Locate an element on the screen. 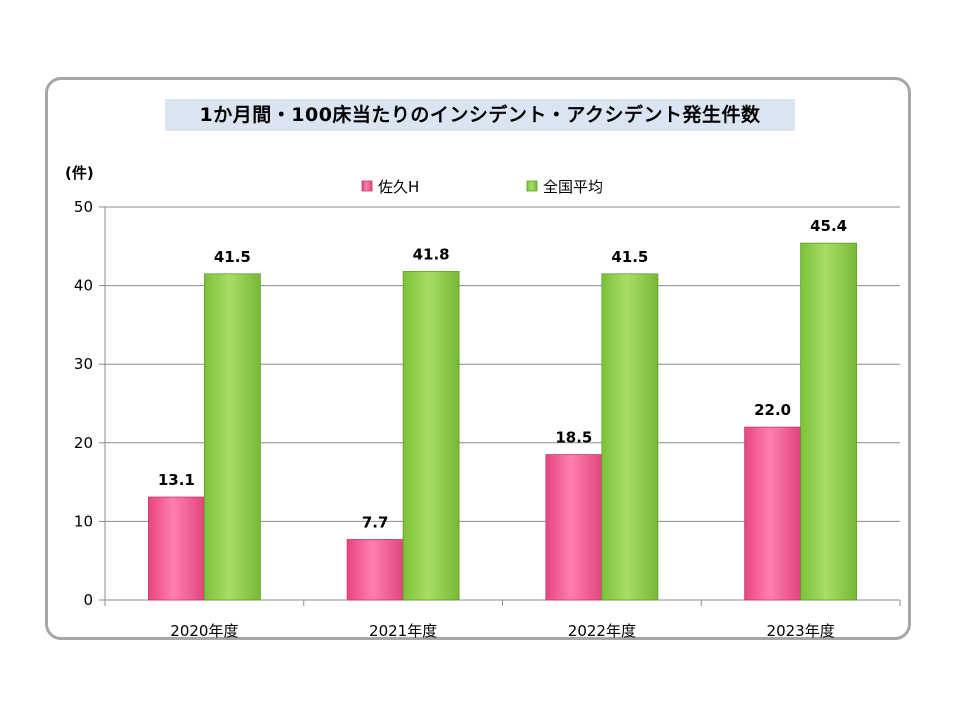 Image resolution: width=960 pixels, height=720 pixels. y-tick-label: 40 is located at coordinates (83, 286).